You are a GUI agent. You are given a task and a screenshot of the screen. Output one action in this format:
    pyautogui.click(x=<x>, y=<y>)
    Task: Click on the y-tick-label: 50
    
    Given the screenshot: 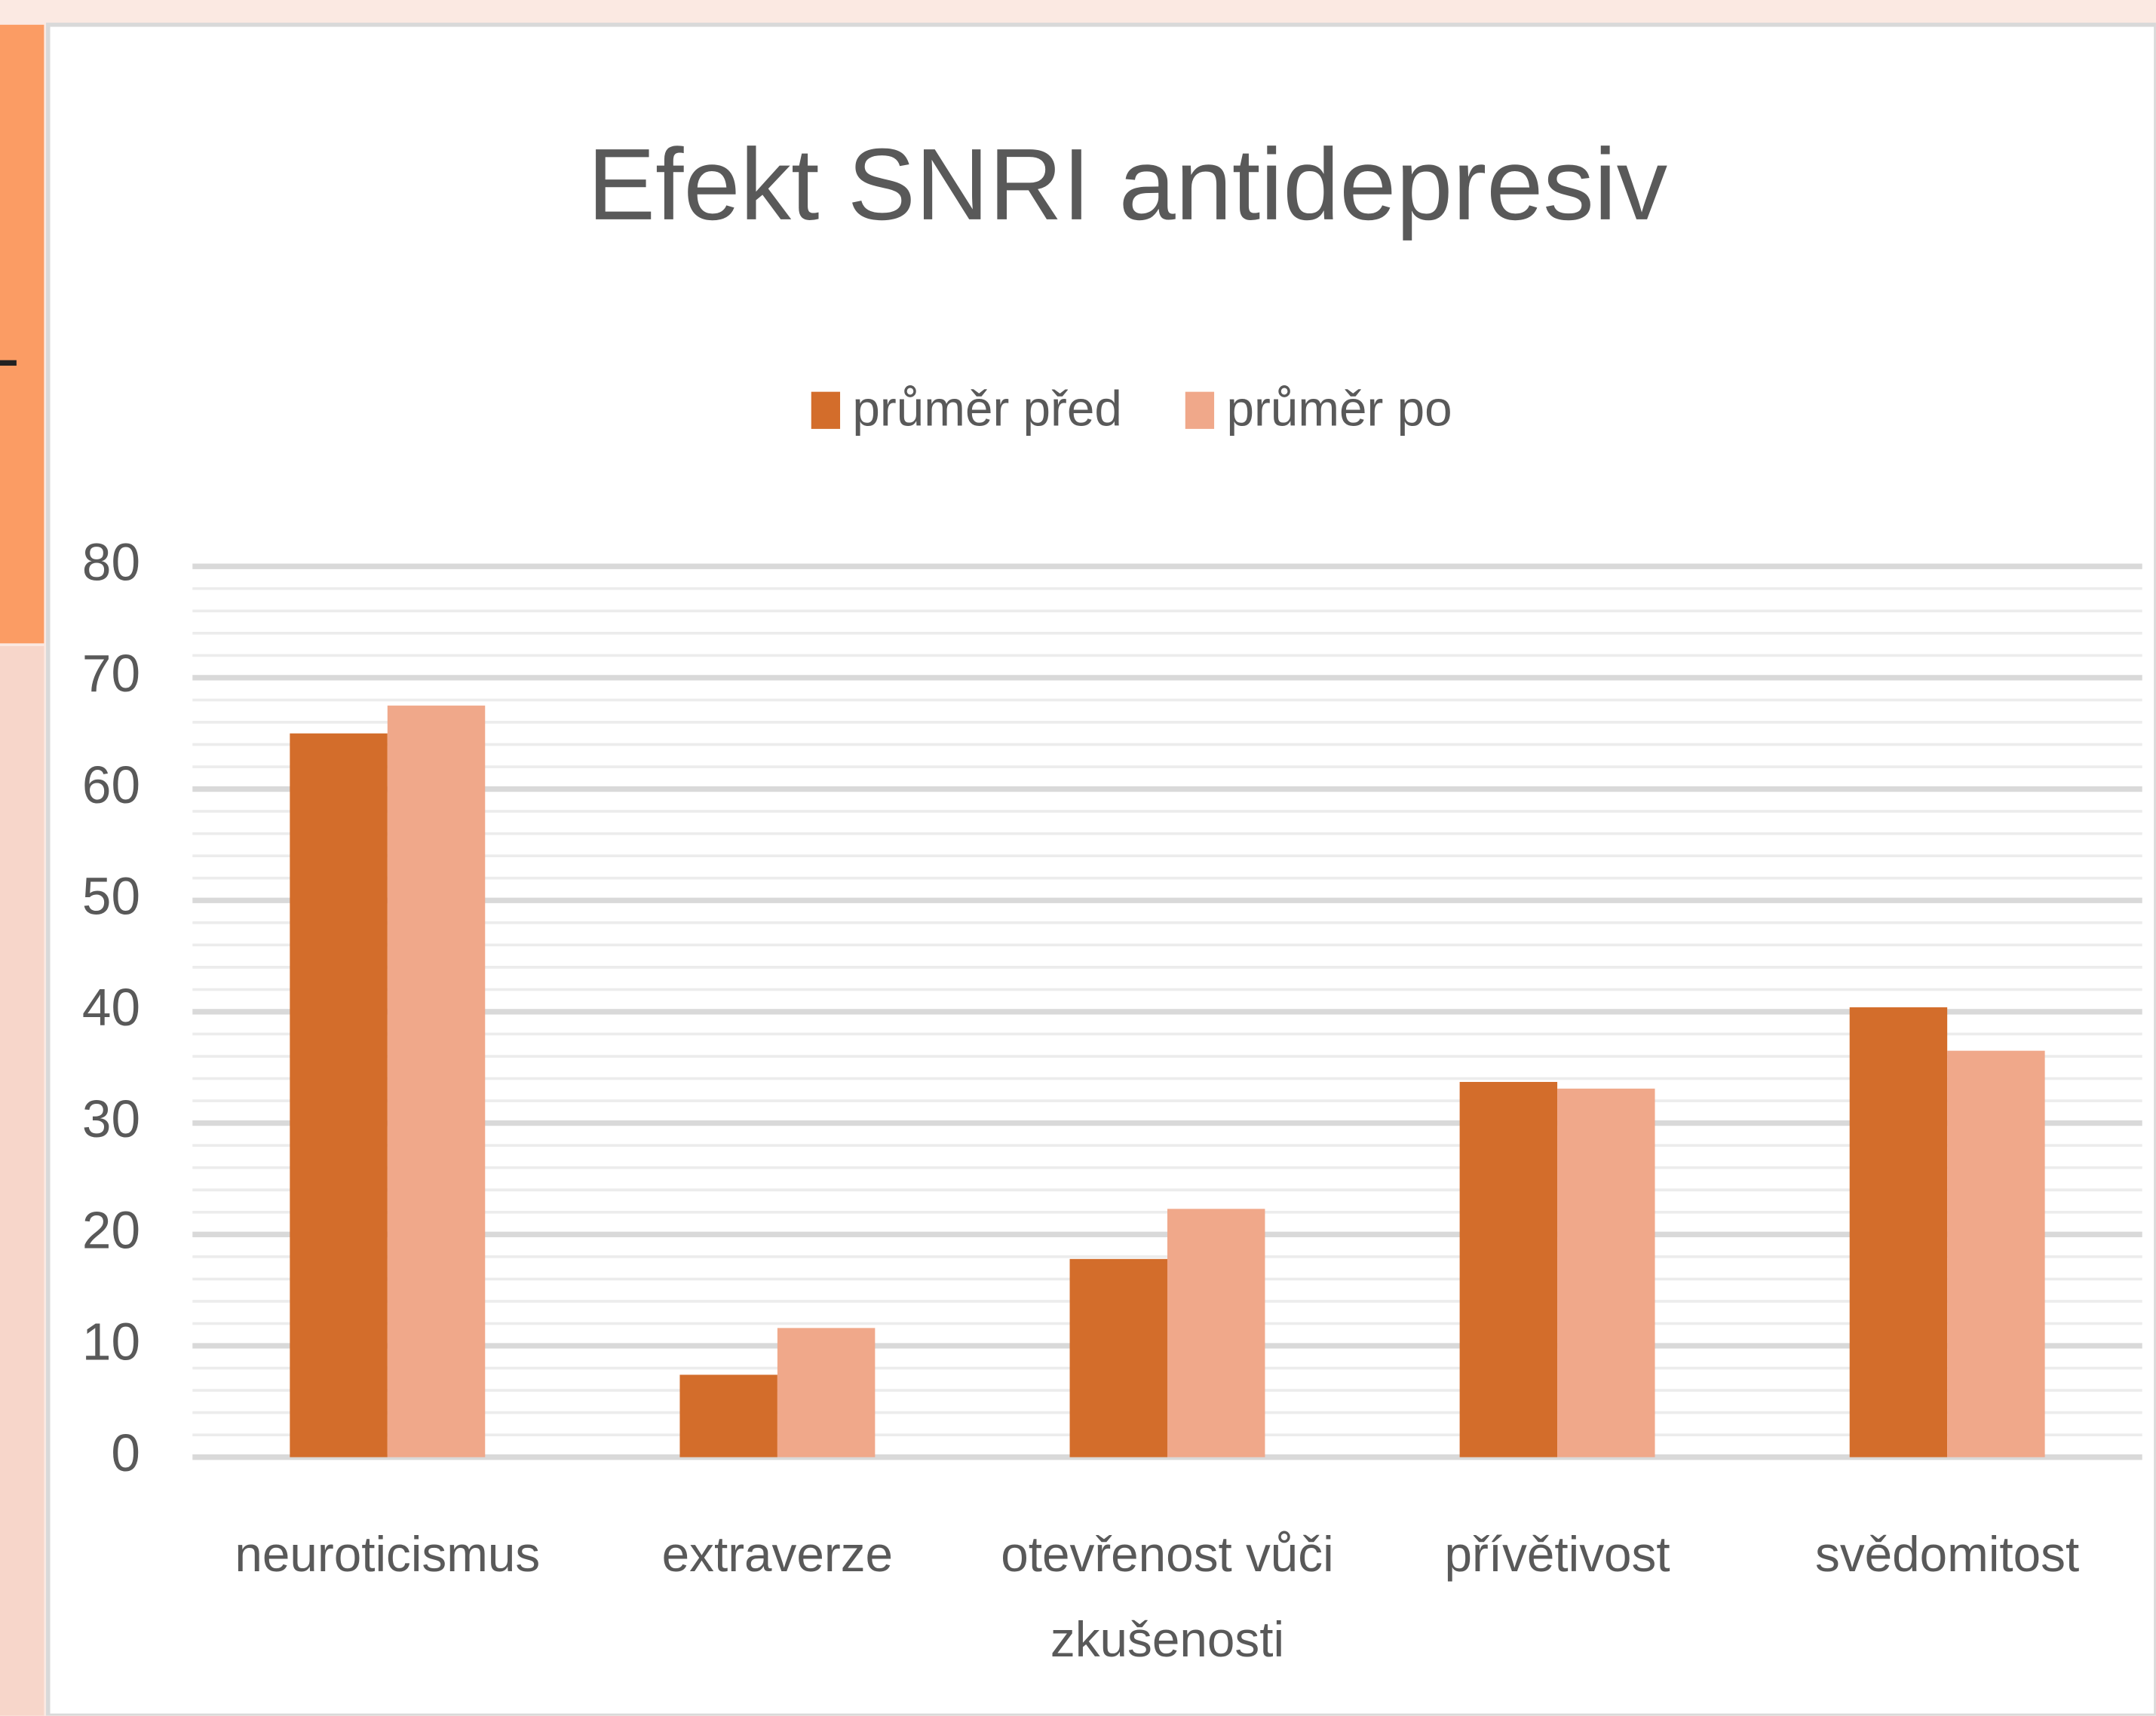 What is the action you would take?
    pyautogui.click(x=111, y=896)
    